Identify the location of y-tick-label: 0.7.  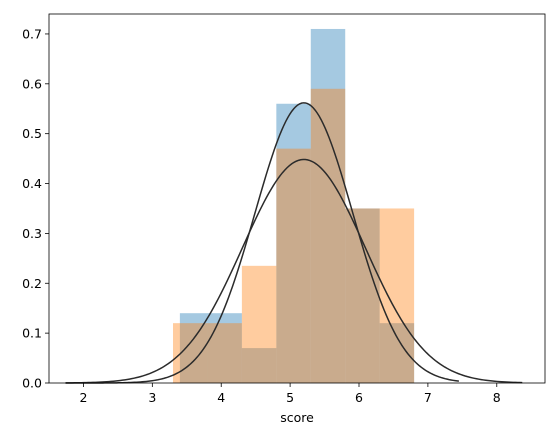
(32, 33).